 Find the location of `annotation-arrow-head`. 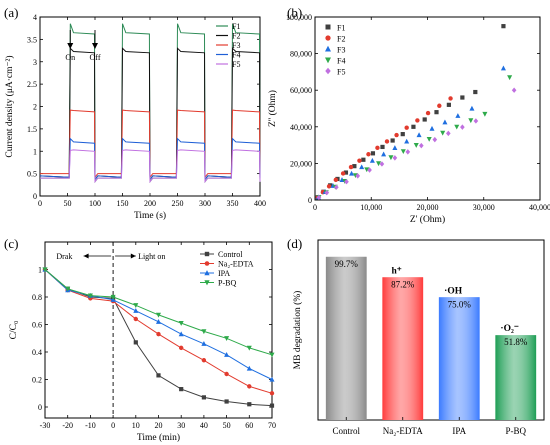

annotation-arrow-head is located at coordinates (95, 46).